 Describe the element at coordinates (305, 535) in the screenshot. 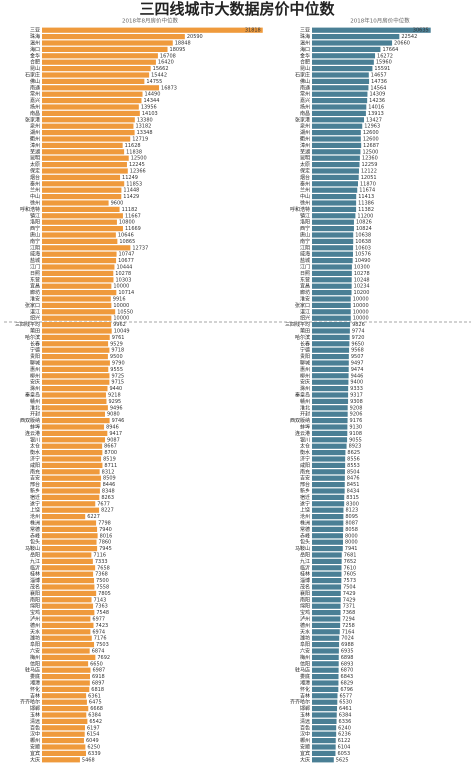

I see `category-label: 赤峰` at that location.